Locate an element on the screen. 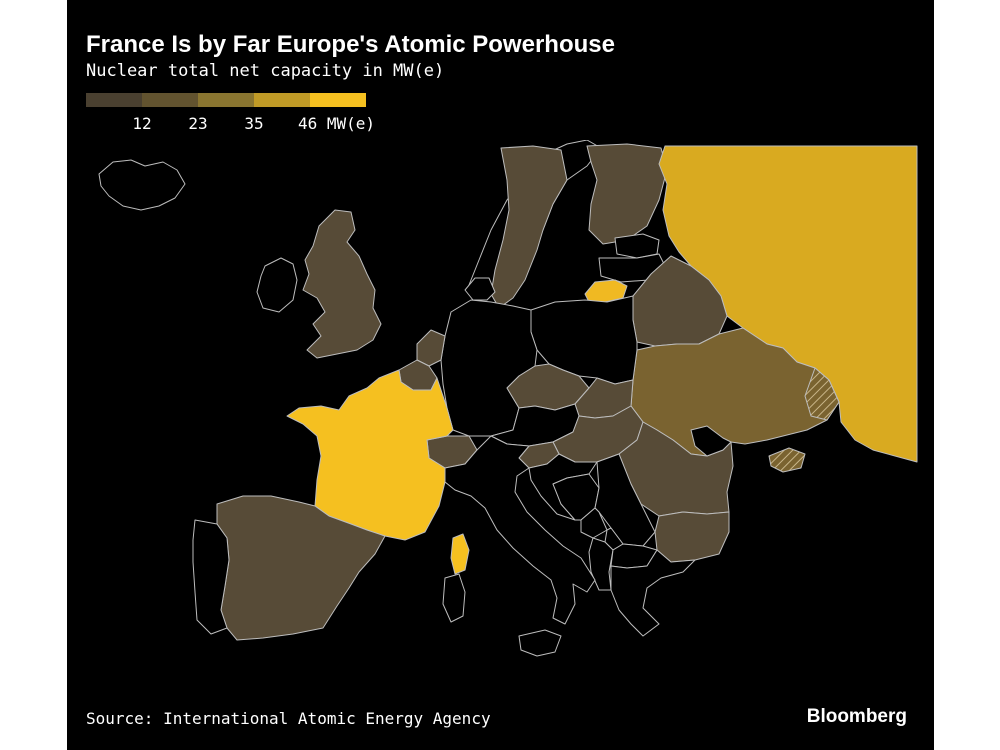 Image resolution: width=1000 pixels, height=750 pixels. country-italy is located at coordinates (520, 530).